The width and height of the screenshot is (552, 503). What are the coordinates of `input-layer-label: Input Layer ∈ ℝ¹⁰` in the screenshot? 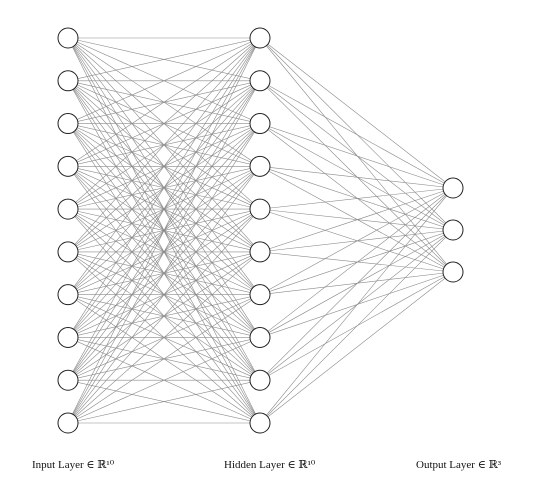 It's located at (73, 465).